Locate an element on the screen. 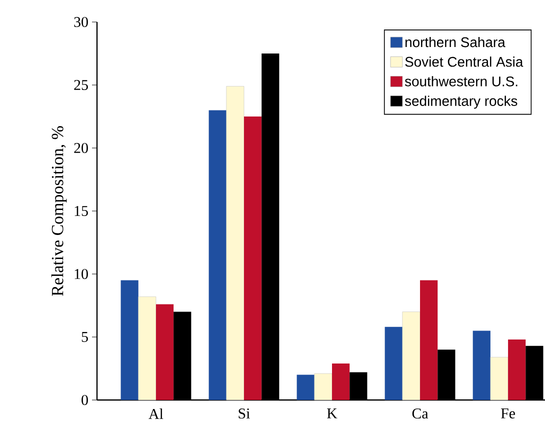 Image resolution: width=545 pixels, height=429 pixels. x-tick-label: K is located at coordinates (332, 413).